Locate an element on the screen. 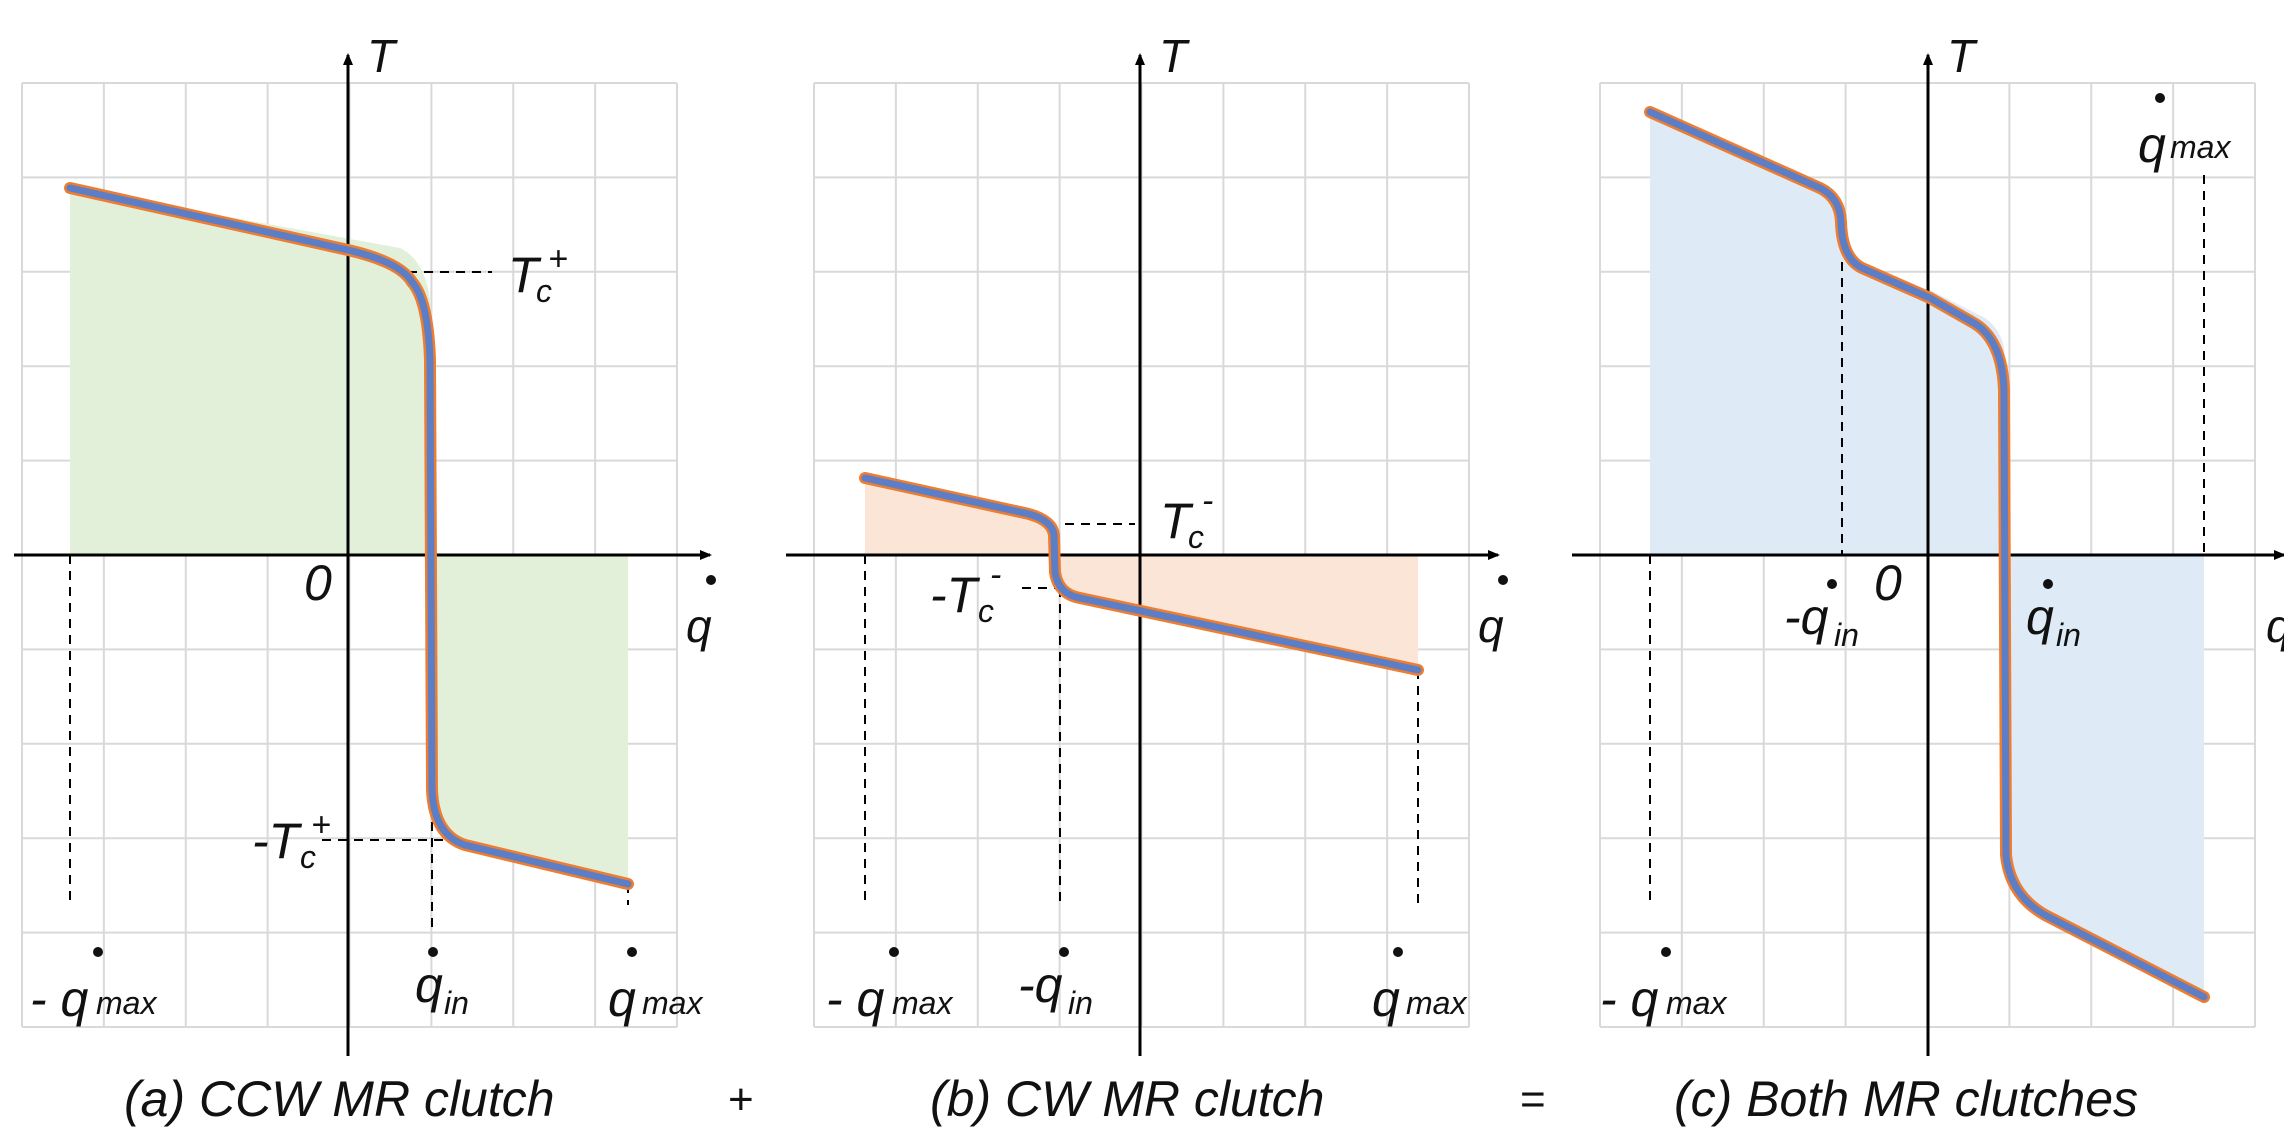 The height and width of the screenshot is (1142, 2284). caption-a: (a) CCW MR clutch is located at coordinates (339, 1099).